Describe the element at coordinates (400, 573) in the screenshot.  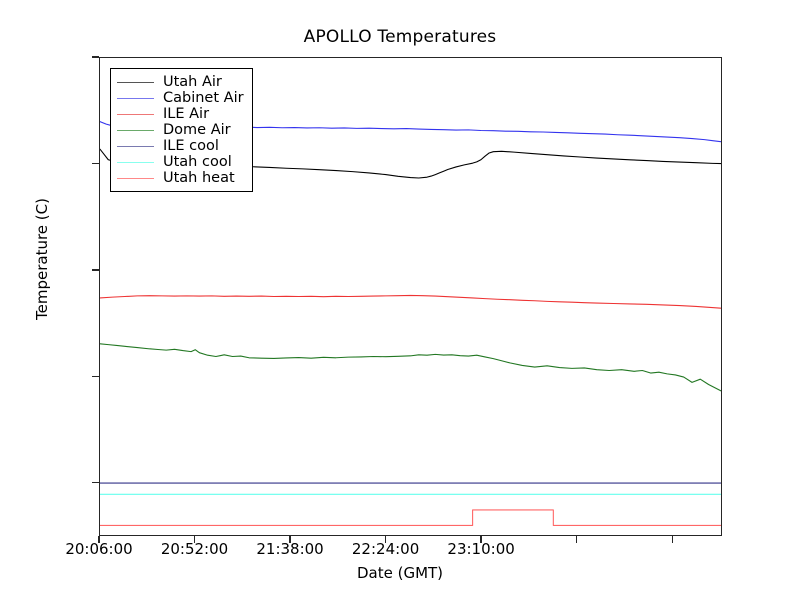
I see `x-axis-label: Date (GMT)` at that location.